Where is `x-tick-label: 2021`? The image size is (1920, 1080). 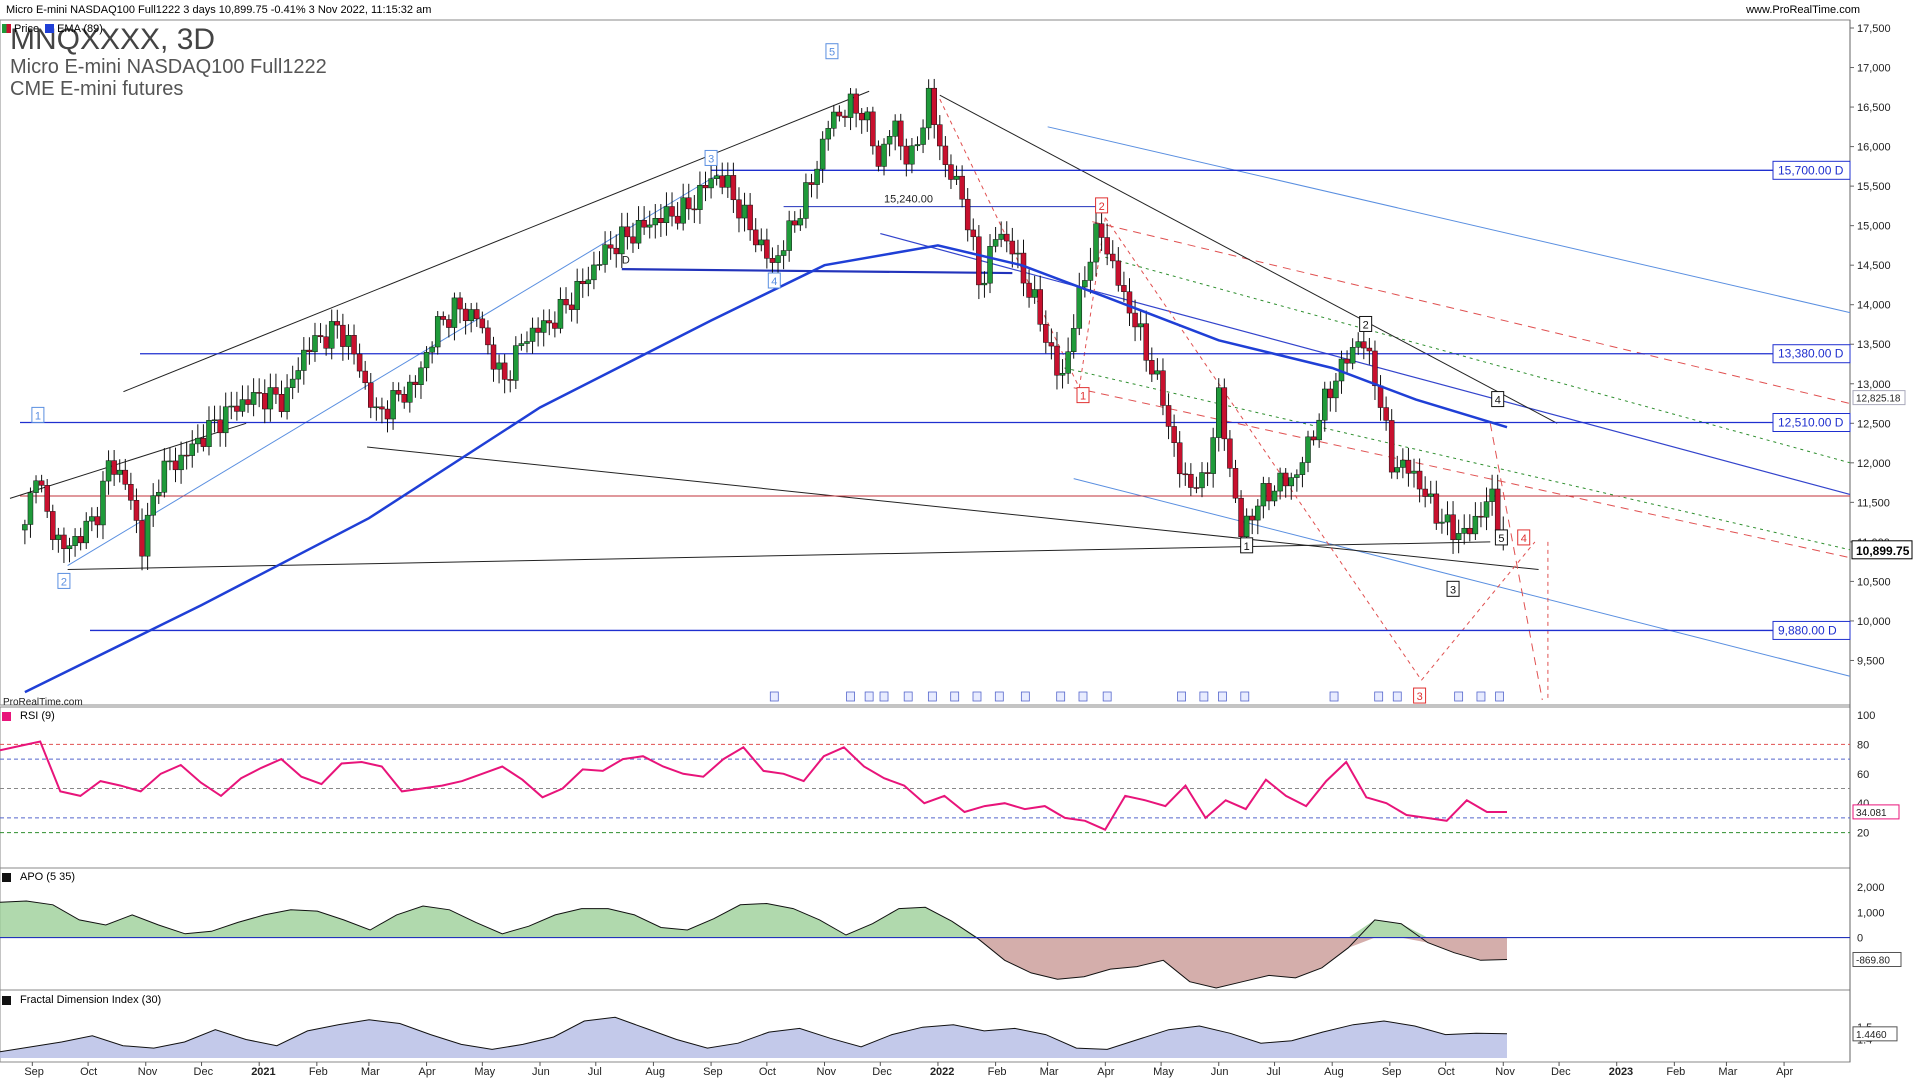
x-tick-label: 2021 is located at coordinates (263, 1072).